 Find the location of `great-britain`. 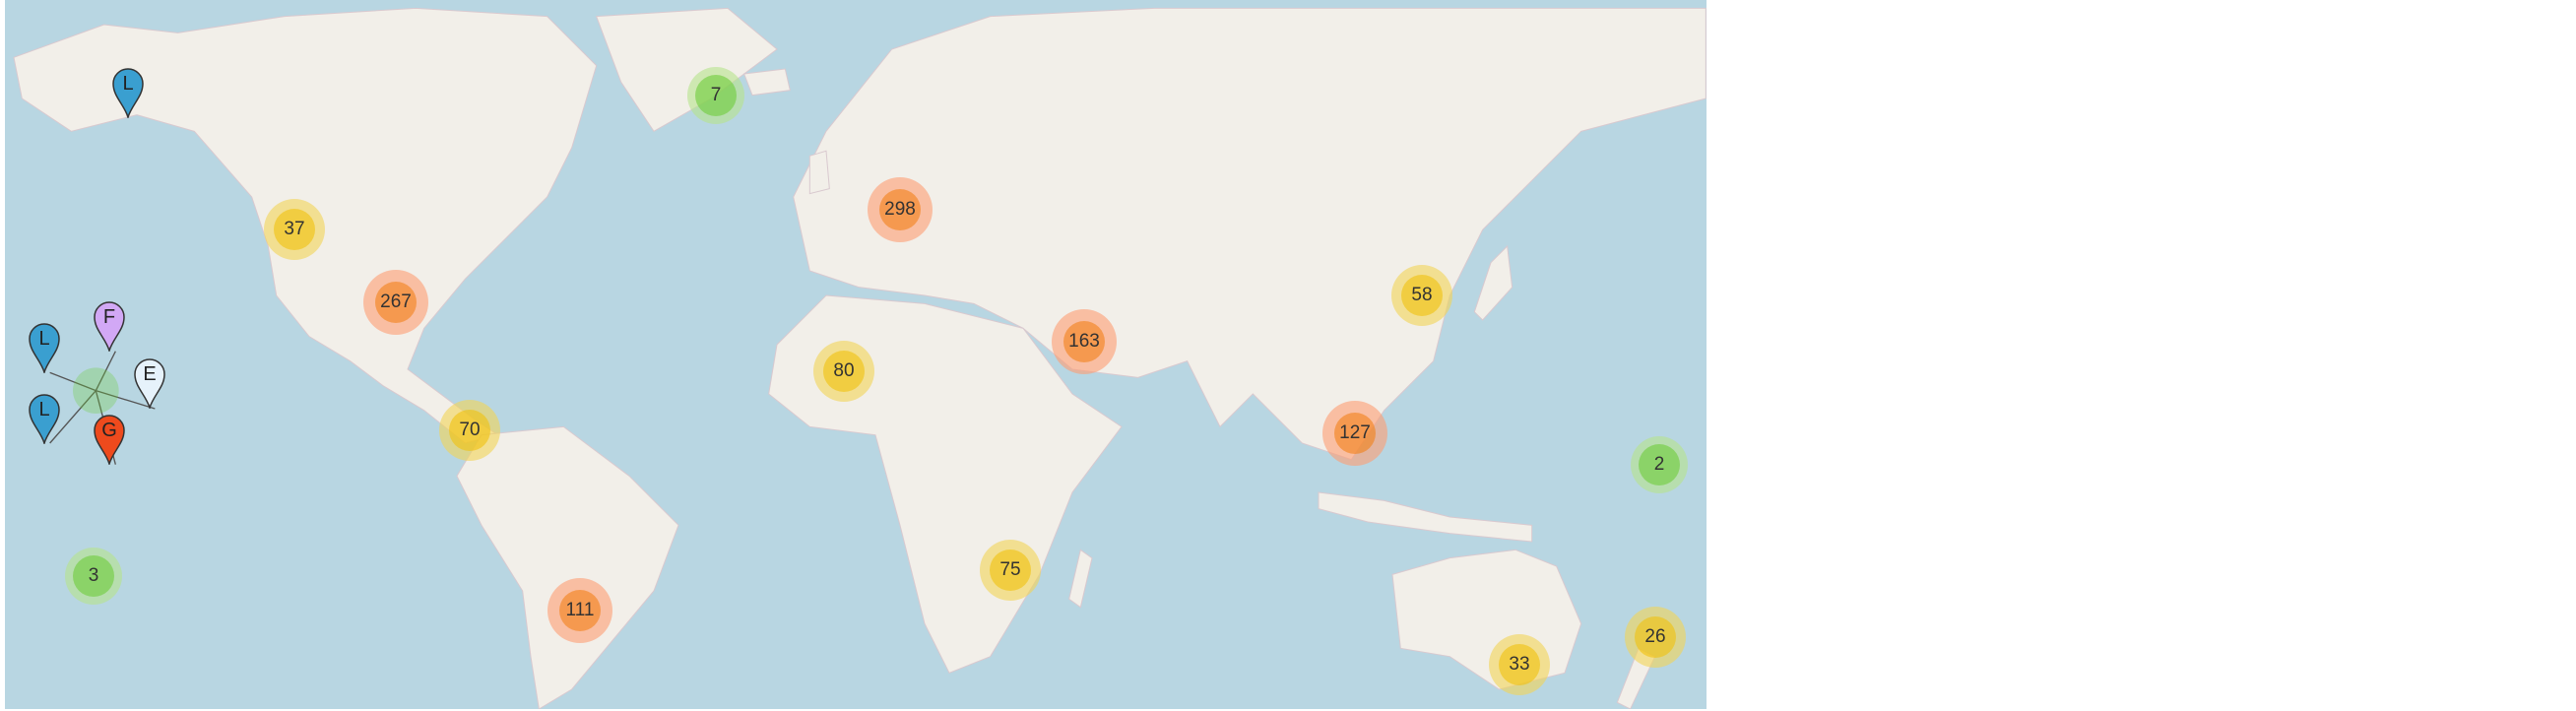

great-britain is located at coordinates (819, 172).